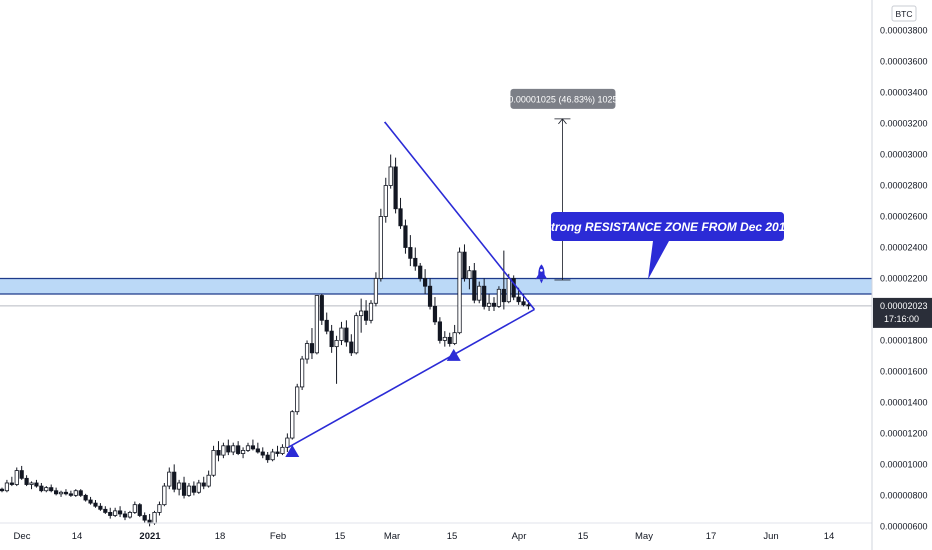 This screenshot has width=932, height=550. What do you see at coordinates (583, 536) in the screenshot?
I see `time-tick-label: 15` at bounding box center [583, 536].